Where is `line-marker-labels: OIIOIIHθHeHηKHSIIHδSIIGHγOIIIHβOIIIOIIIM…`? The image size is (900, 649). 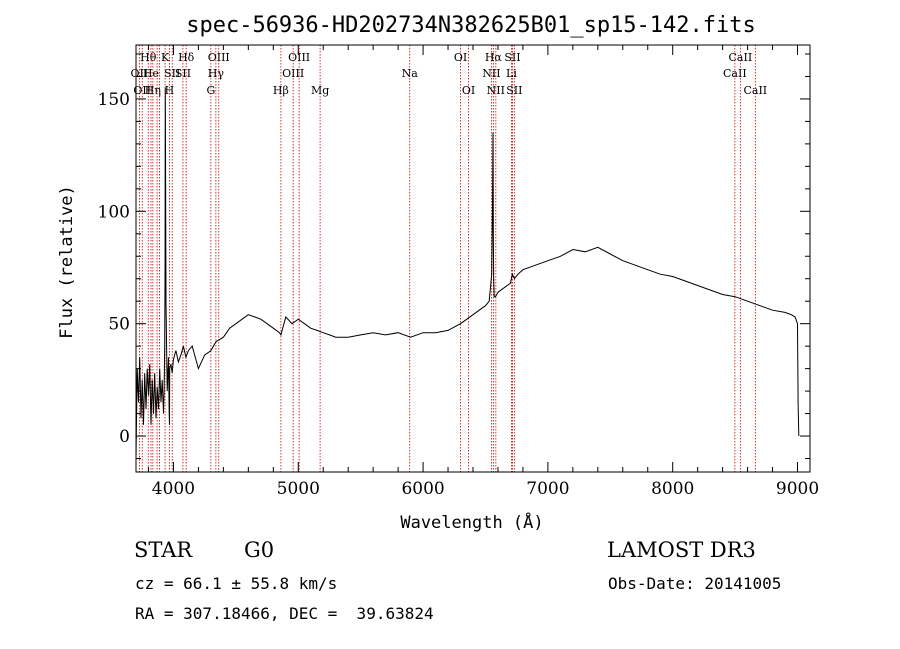 line-marker-labels: OIIOIIHθHeHηKHSIIHδSIIGHγOIIIHβOIIIOIIIM… is located at coordinates (449, 74).